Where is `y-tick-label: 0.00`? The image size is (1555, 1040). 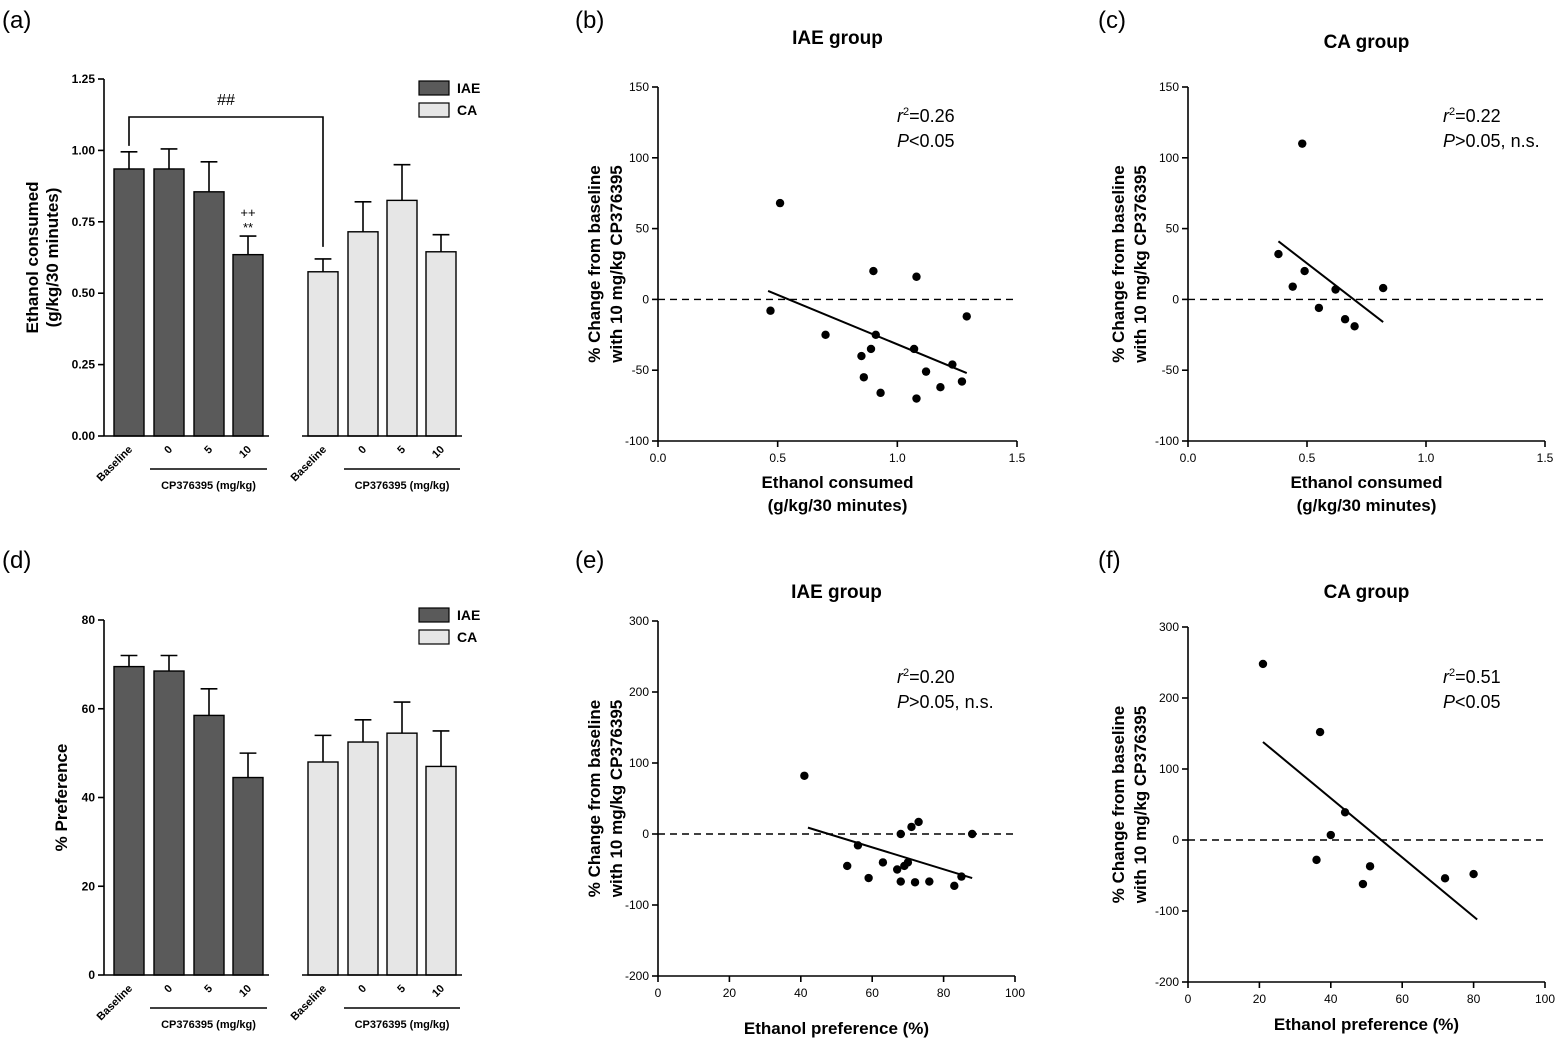 y-tick-label: 0.00 is located at coordinates (84, 436).